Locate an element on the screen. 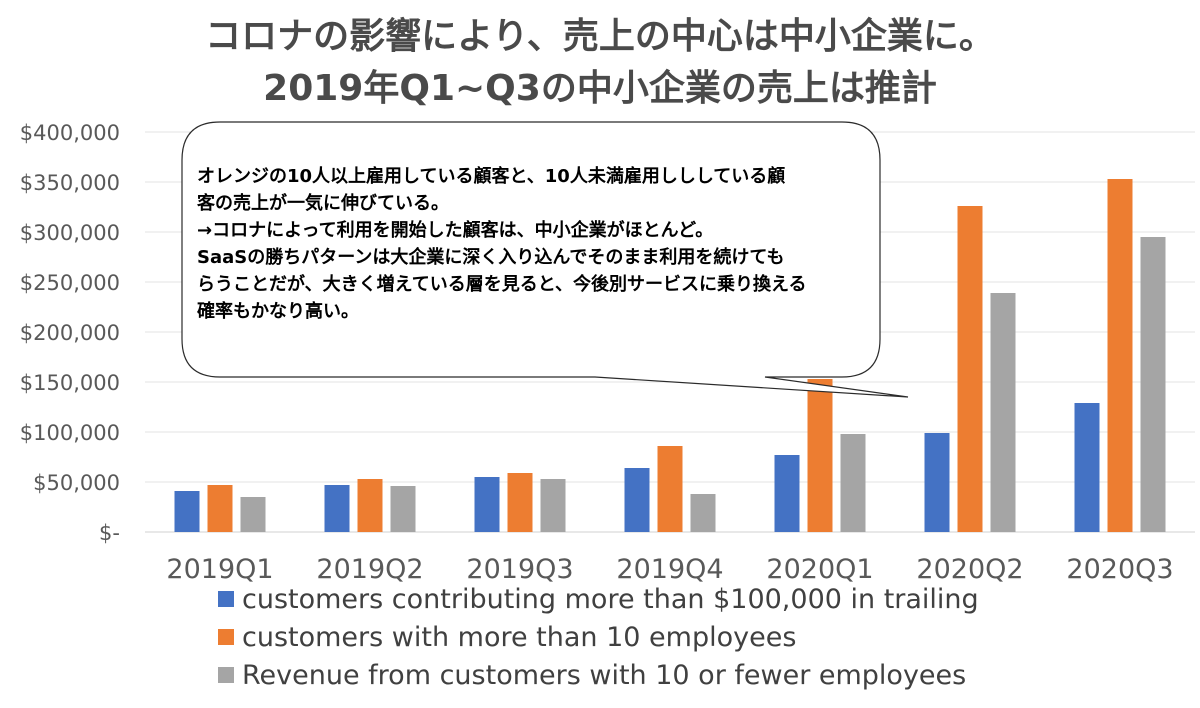 The height and width of the screenshot is (708, 1200). chart-title-line: 2019年Q1~Q3の中小企業の売上は推計 is located at coordinates (600, 88).